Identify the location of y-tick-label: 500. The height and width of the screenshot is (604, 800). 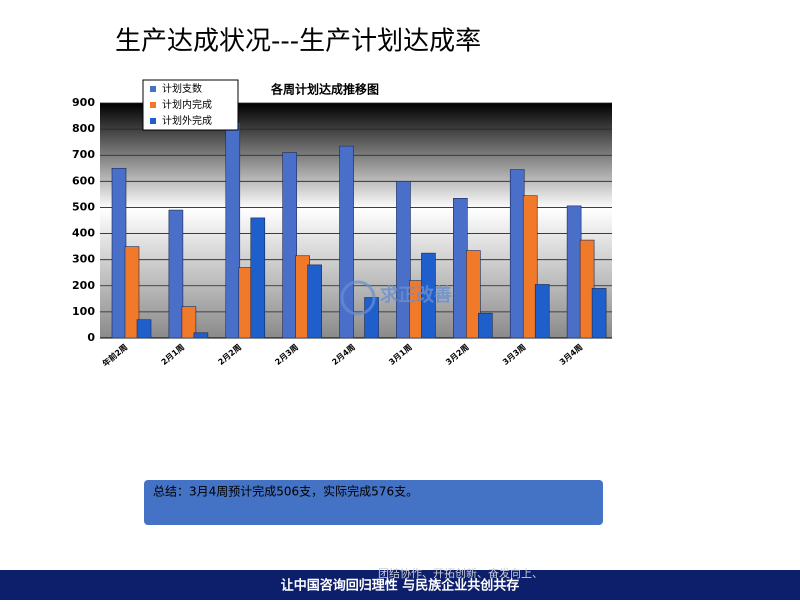
(83, 206).